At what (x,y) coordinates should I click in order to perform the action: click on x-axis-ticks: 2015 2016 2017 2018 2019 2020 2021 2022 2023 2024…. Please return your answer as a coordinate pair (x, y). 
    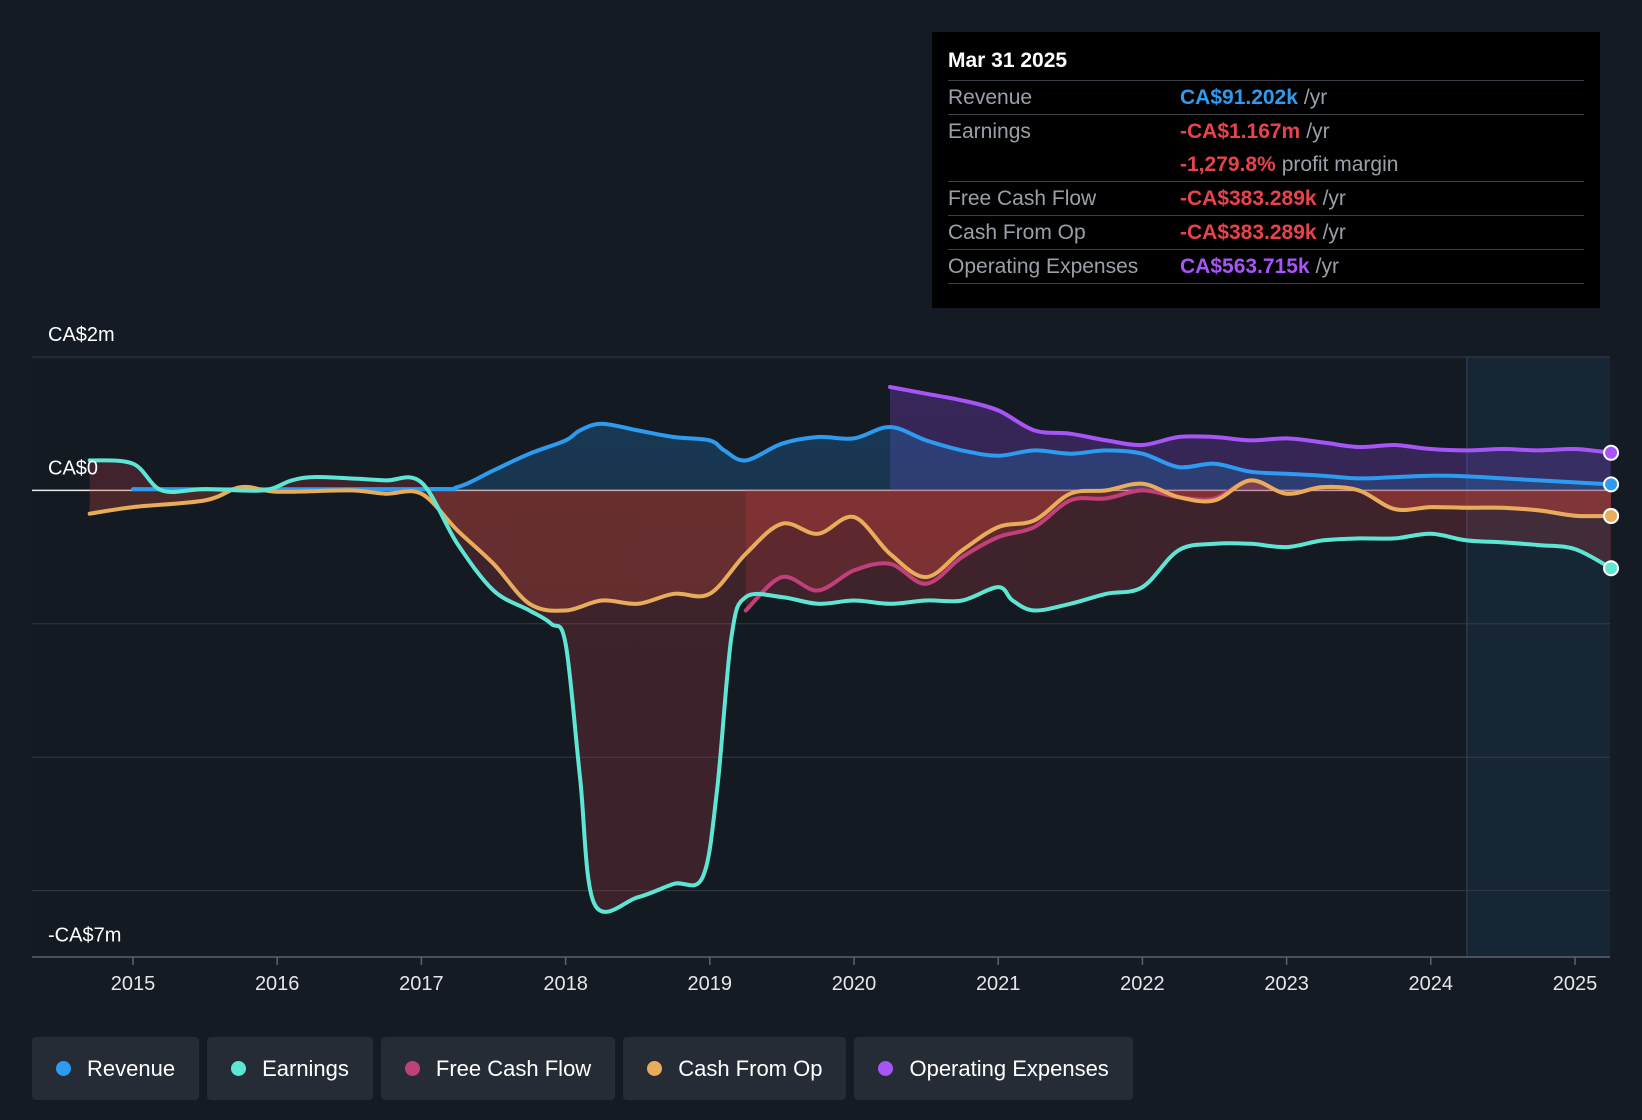
    Looking at the image, I should click on (854, 976).